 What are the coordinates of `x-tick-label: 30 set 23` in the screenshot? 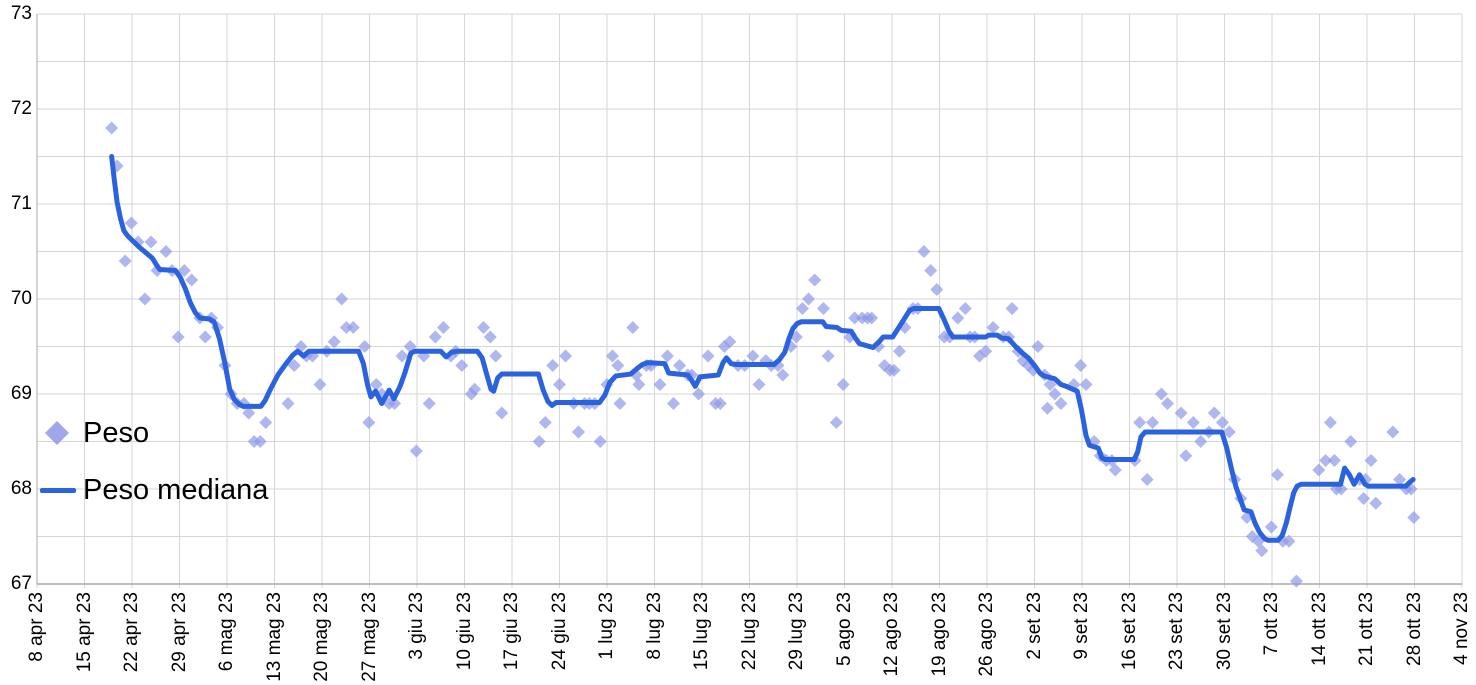 It's located at (1224, 631).